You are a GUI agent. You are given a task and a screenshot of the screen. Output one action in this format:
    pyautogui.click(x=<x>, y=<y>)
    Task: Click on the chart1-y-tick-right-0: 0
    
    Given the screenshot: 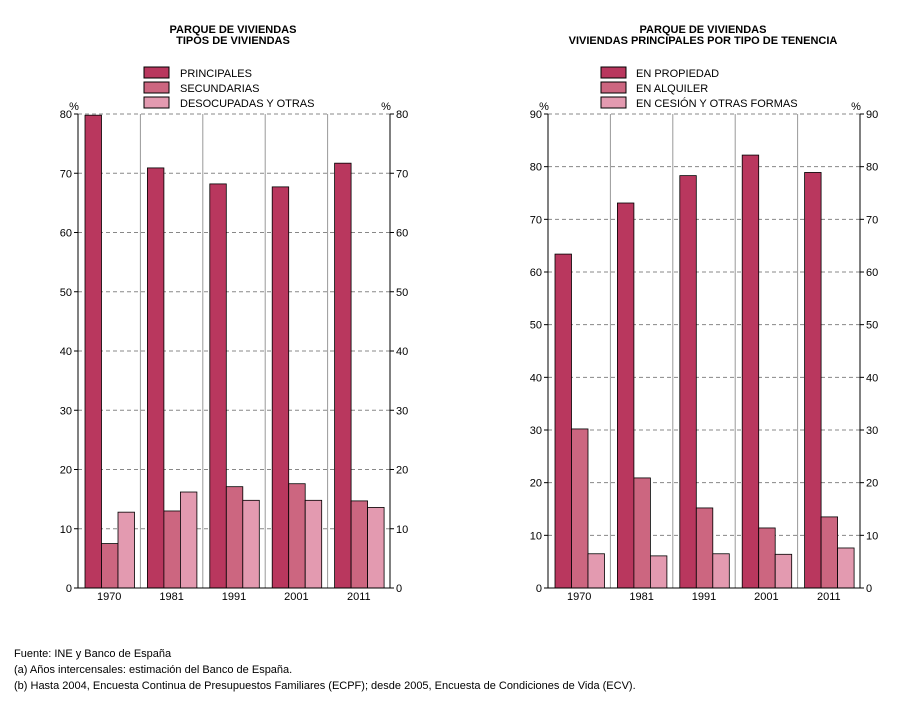 What is the action you would take?
    pyautogui.click(x=399, y=589)
    